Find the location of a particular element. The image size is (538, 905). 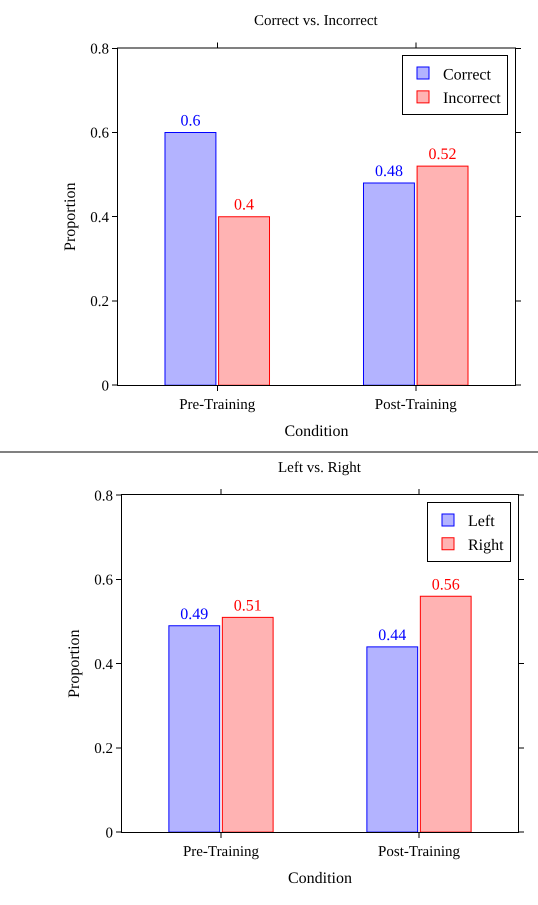

data-label: 0.49 is located at coordinates (194, 614).